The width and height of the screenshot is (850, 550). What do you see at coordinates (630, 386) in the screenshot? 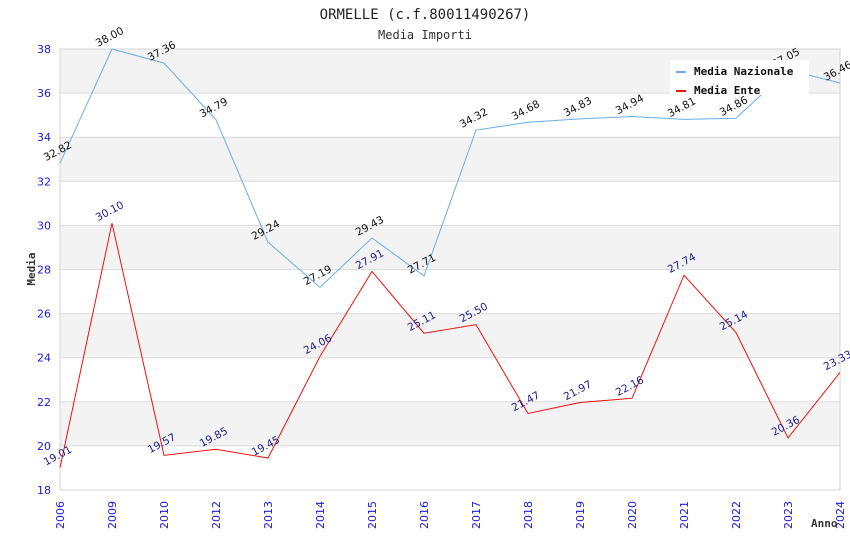
I see `data-label-media-ente: 22.16` at bounding box center [630, 386].